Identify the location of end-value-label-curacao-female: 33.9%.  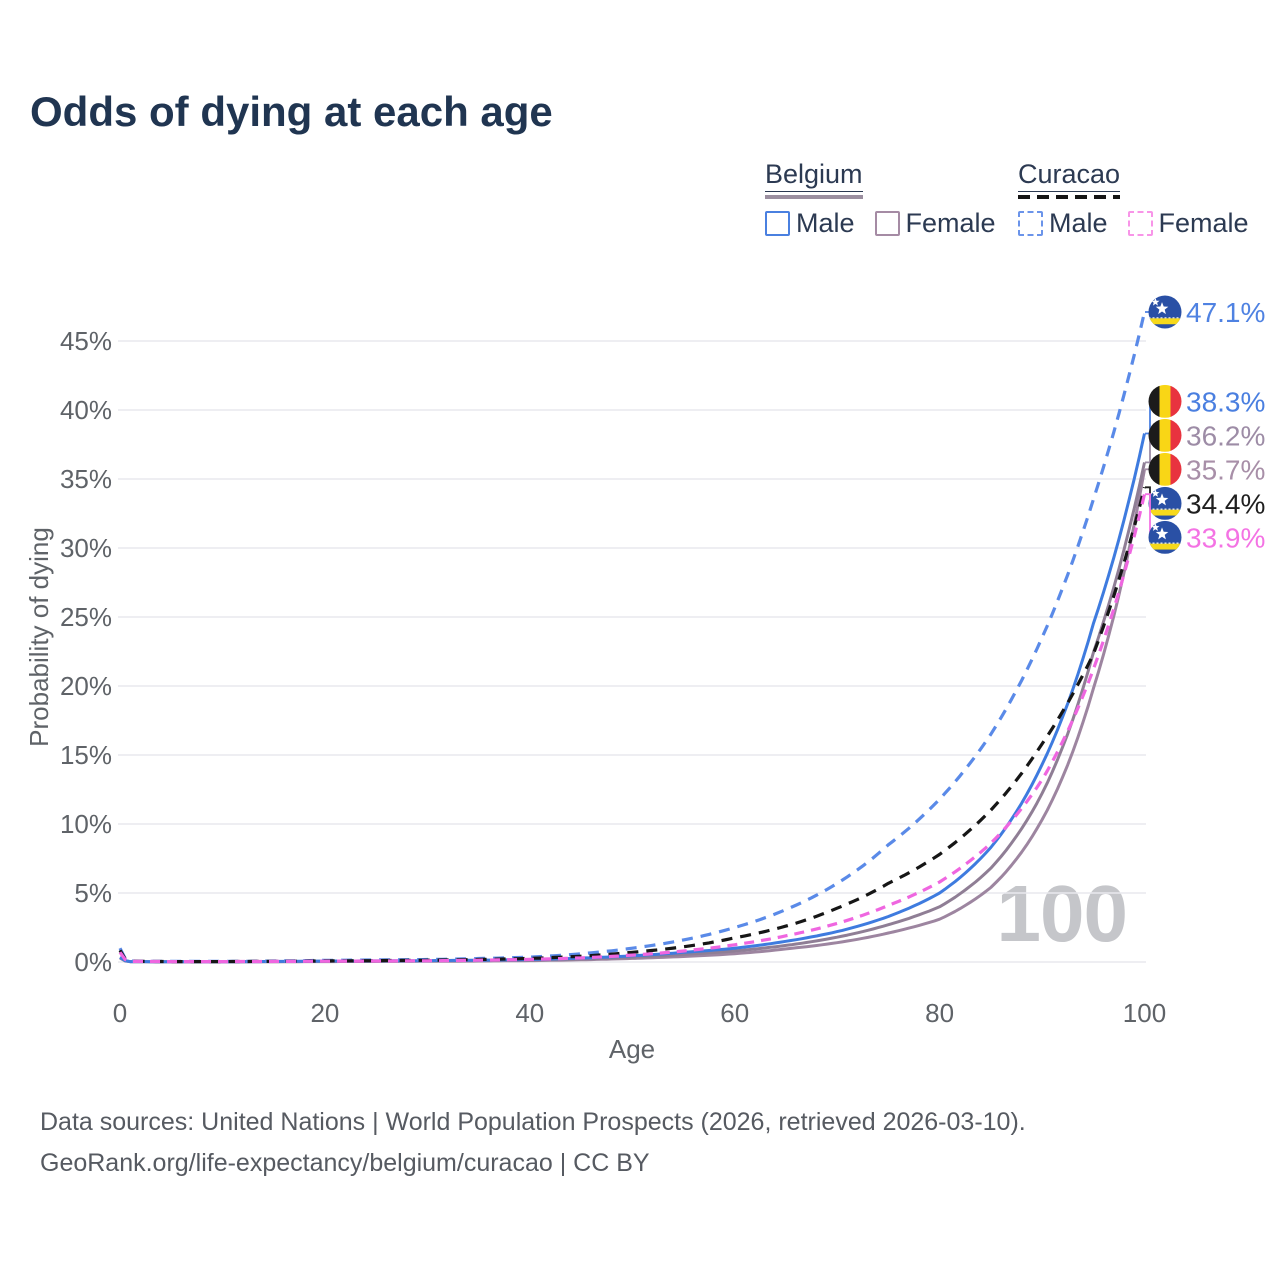
(1225, 537).